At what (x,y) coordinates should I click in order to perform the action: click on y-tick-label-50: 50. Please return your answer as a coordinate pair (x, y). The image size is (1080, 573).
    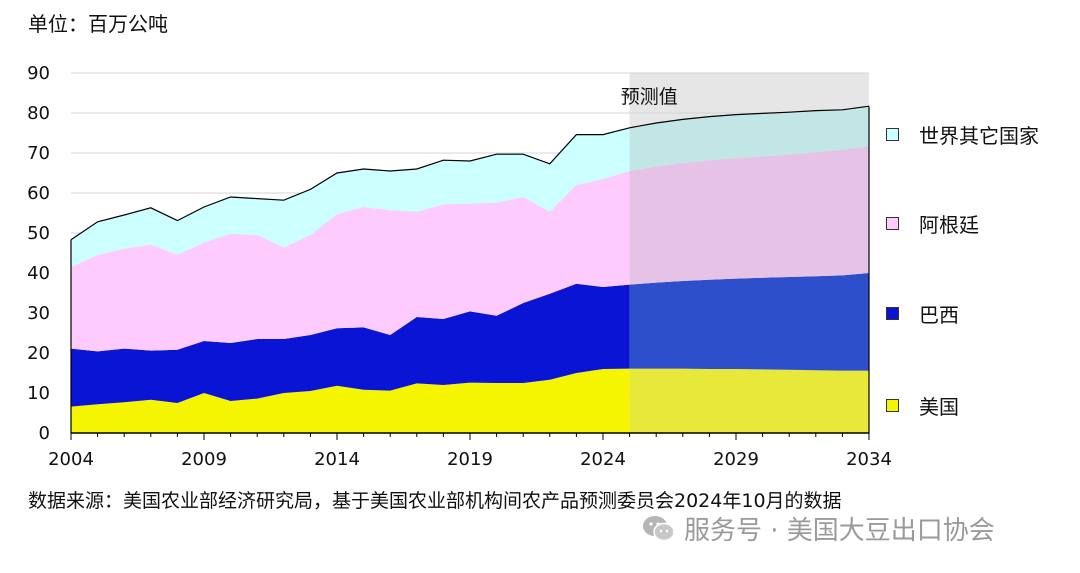
    Looking at the image, I should click on (38, 233).